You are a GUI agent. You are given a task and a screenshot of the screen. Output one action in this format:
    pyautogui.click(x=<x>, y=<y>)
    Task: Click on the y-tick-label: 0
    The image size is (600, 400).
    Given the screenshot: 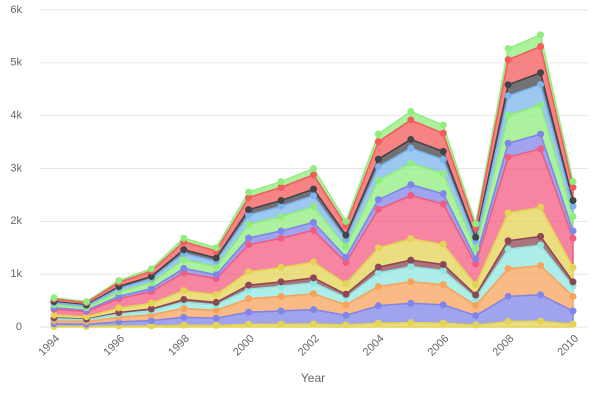 What is the action you would take?
    pyautogui.click(x=19, y=327)
    